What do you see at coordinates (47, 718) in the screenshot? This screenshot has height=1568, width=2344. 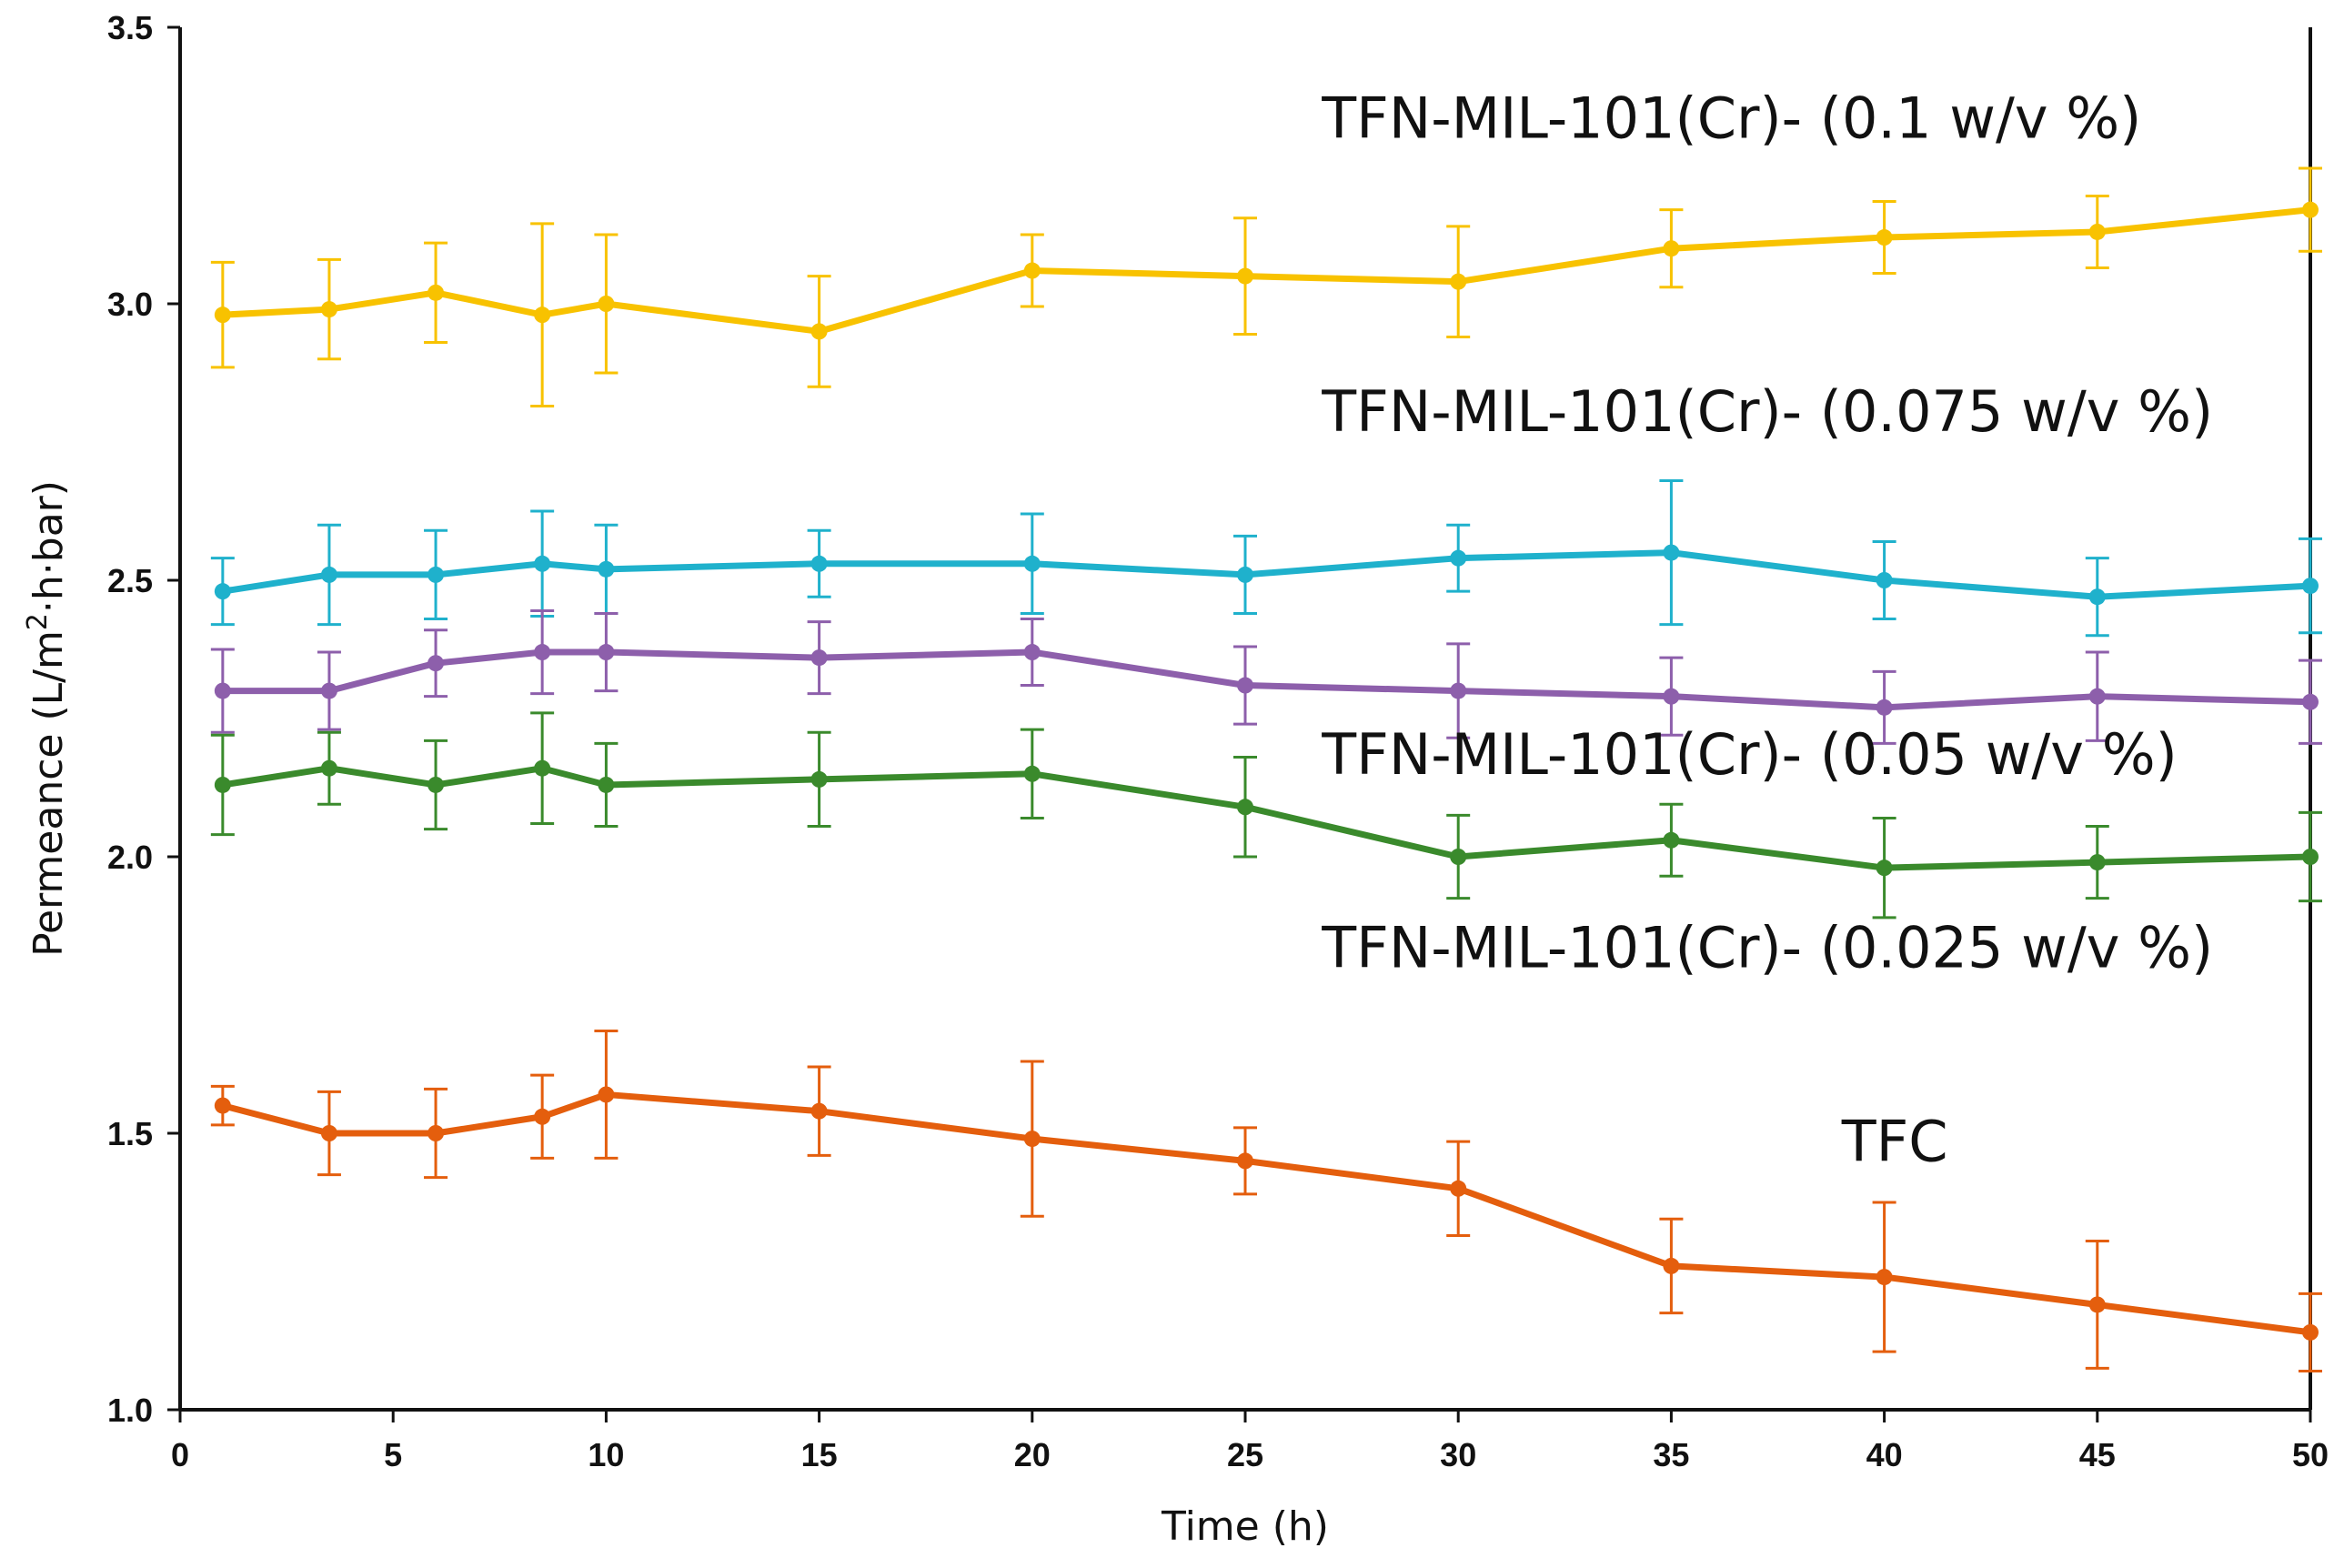 I see `y-axis-title: Permeance (L/m2·h·bar)` at bounding box center [47, 718].